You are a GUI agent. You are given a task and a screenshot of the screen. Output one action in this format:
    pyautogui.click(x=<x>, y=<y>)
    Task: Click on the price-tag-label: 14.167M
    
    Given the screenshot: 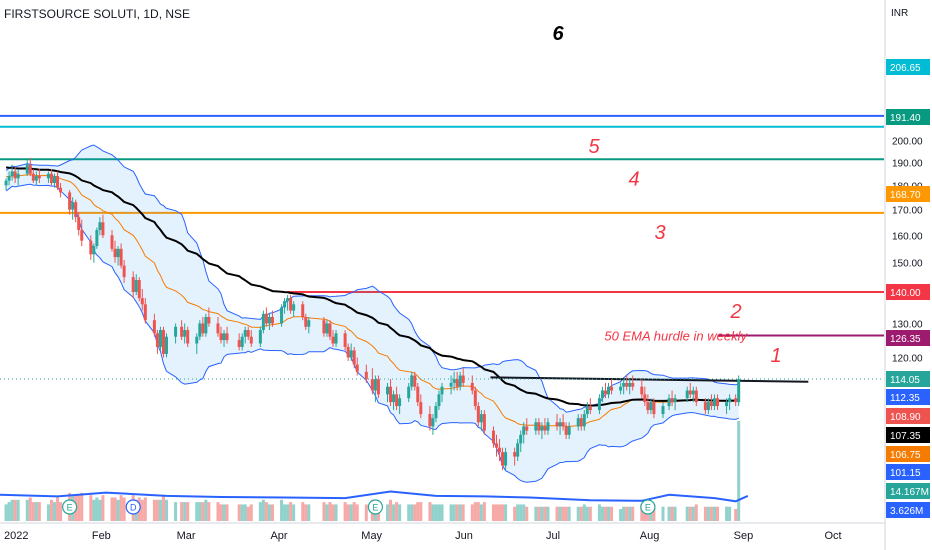 What is the action you would take?
    pyautogui.click(x=909, y=492)
    